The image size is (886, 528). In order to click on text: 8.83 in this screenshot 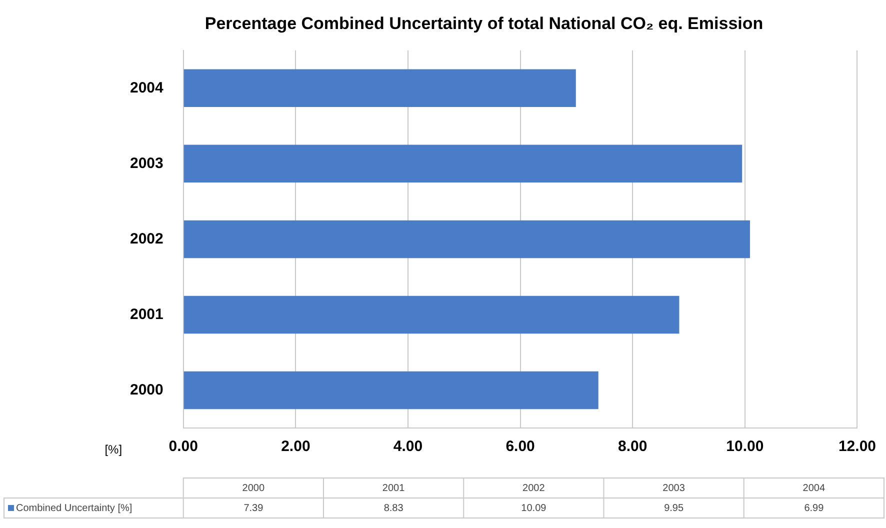, I will do `click(394, 508)`.